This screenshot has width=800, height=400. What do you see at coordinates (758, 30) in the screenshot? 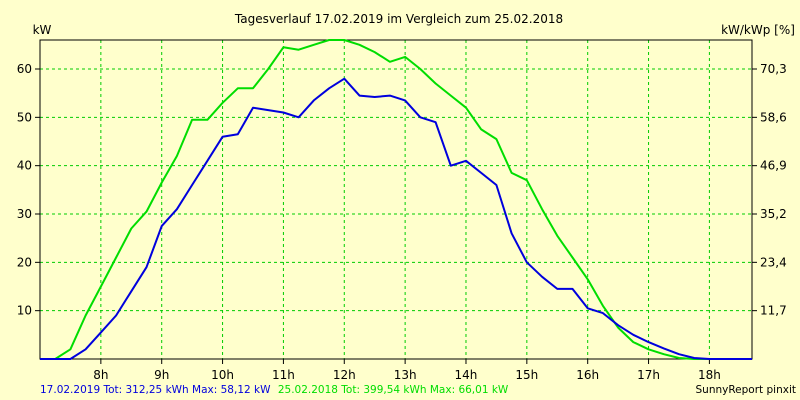
I see `y-axis-right-label: kW/kWp [%]` at bounding box center [758, 30].